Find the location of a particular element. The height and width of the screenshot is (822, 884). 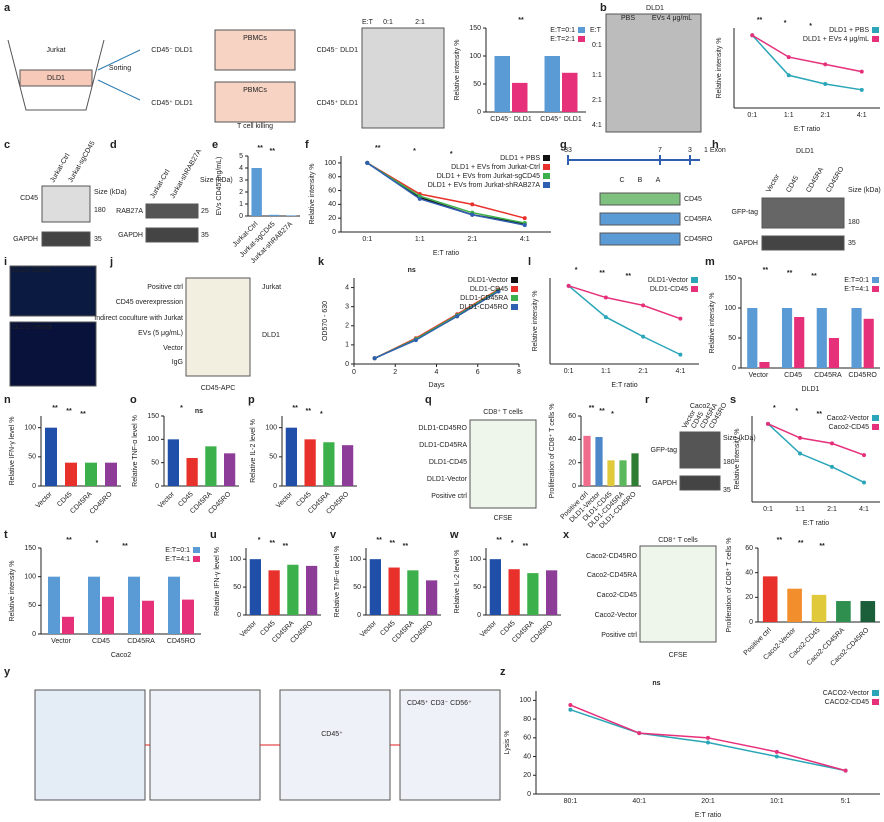

label: 35 is located at coordinates (98, 239).